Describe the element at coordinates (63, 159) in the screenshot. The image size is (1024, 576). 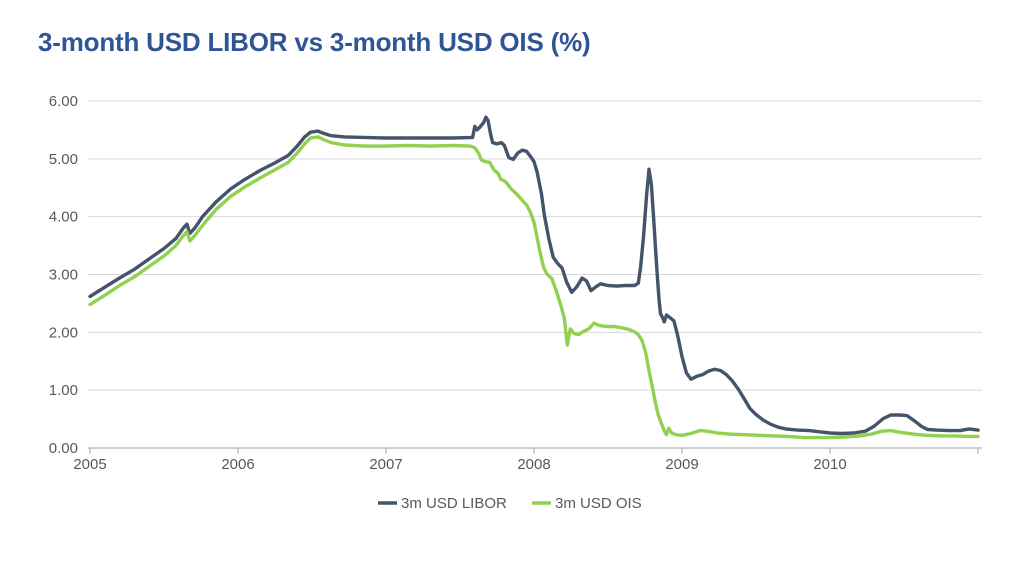
I see `y-axis-tick-label: 5.00` at that location.